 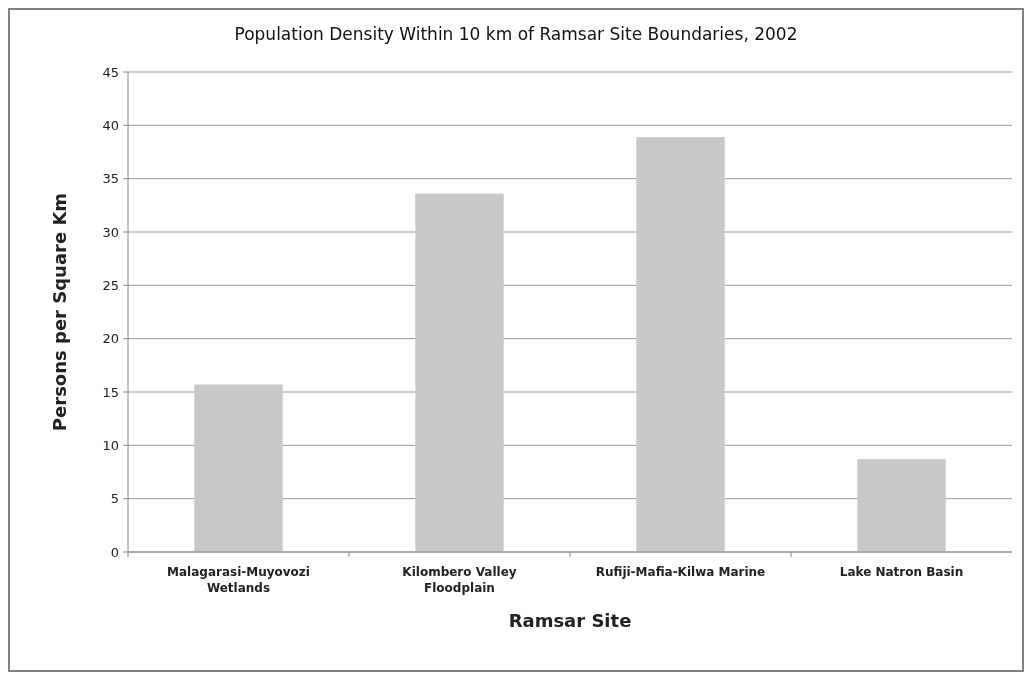 I want to click on x-tick-label: Rufiji-Mafia-Kilwa Marine, so click(x=680, y=572).